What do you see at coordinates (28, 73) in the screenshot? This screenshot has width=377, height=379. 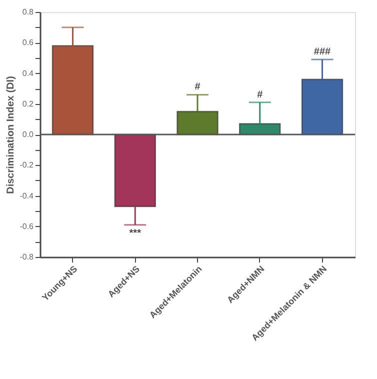 I see `y-tick-label: 0.4` at bounding box center [28, 73].